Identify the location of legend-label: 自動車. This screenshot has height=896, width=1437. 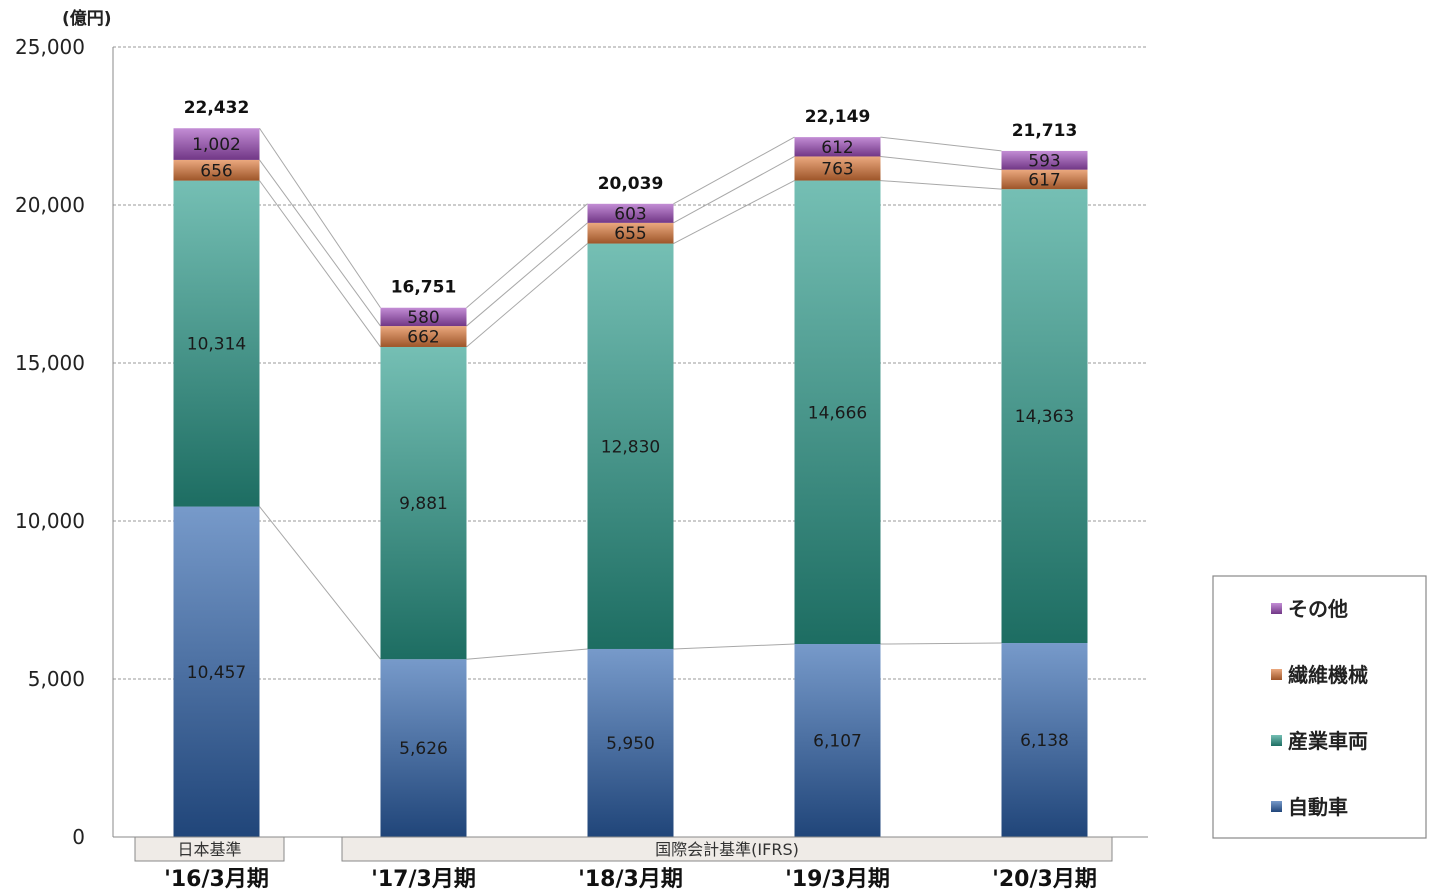
(1318, 807).